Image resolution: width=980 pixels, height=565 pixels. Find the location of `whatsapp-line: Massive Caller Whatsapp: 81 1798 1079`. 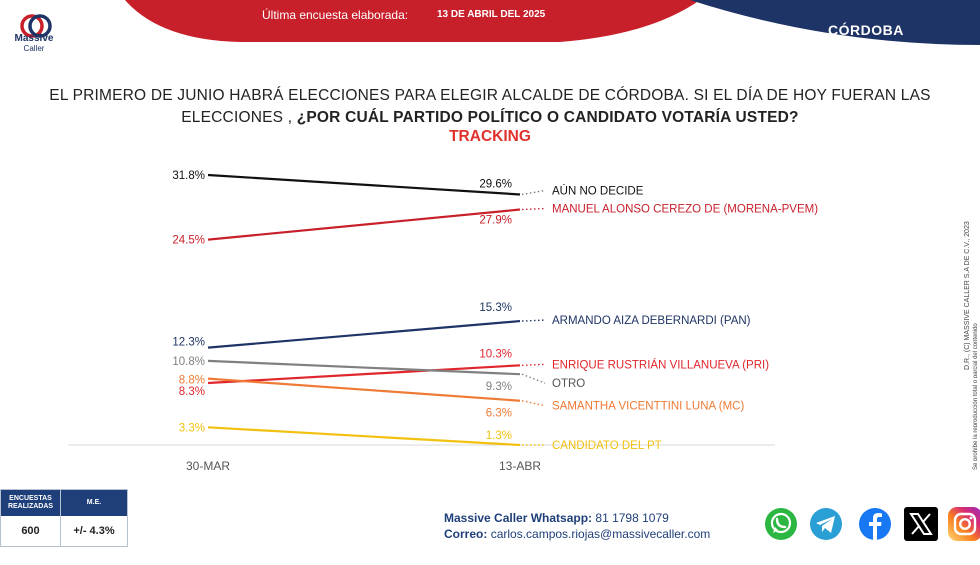

whatsapp-line: Massive Caller Whatsapp: 81 1798 1079 is located at coordinates (577, 518).